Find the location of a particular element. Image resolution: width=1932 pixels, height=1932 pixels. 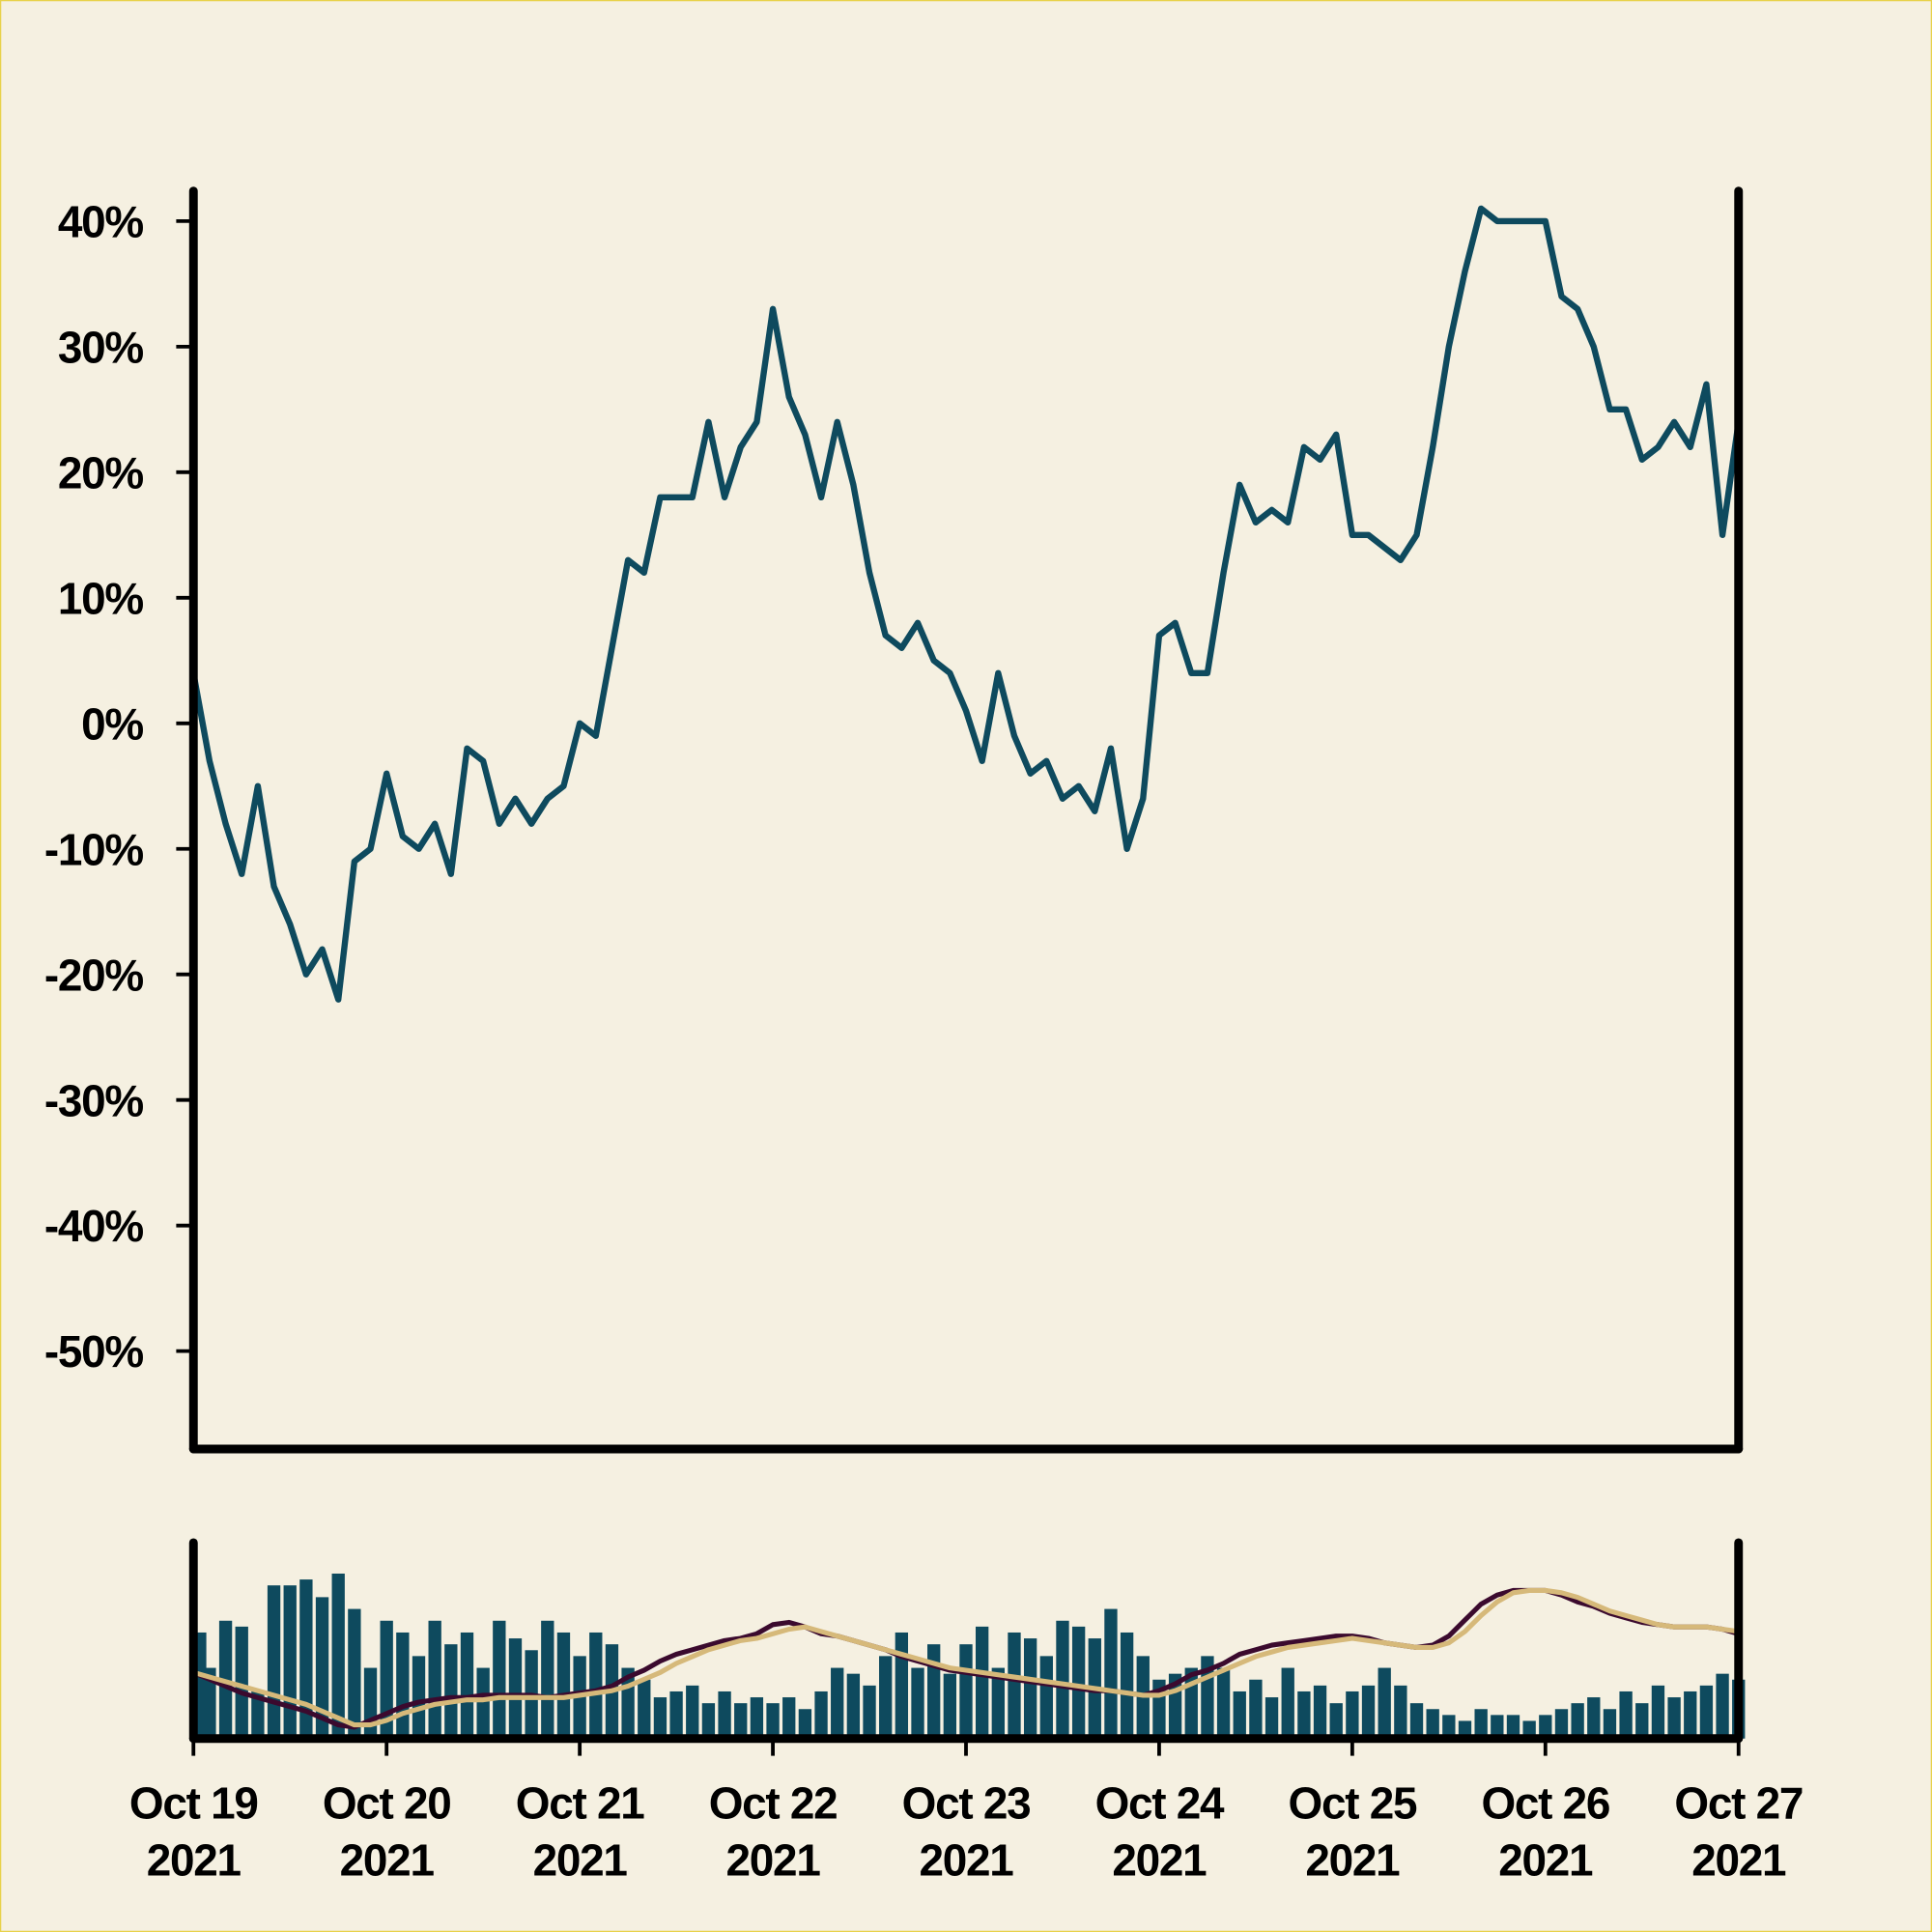

x-tick-label: Oct 25 is located at coordinates (1353, 1803).